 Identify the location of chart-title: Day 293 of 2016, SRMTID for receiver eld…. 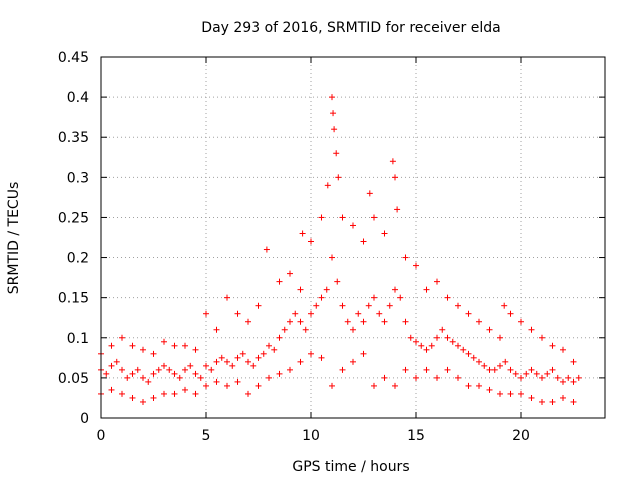
(350, 28).